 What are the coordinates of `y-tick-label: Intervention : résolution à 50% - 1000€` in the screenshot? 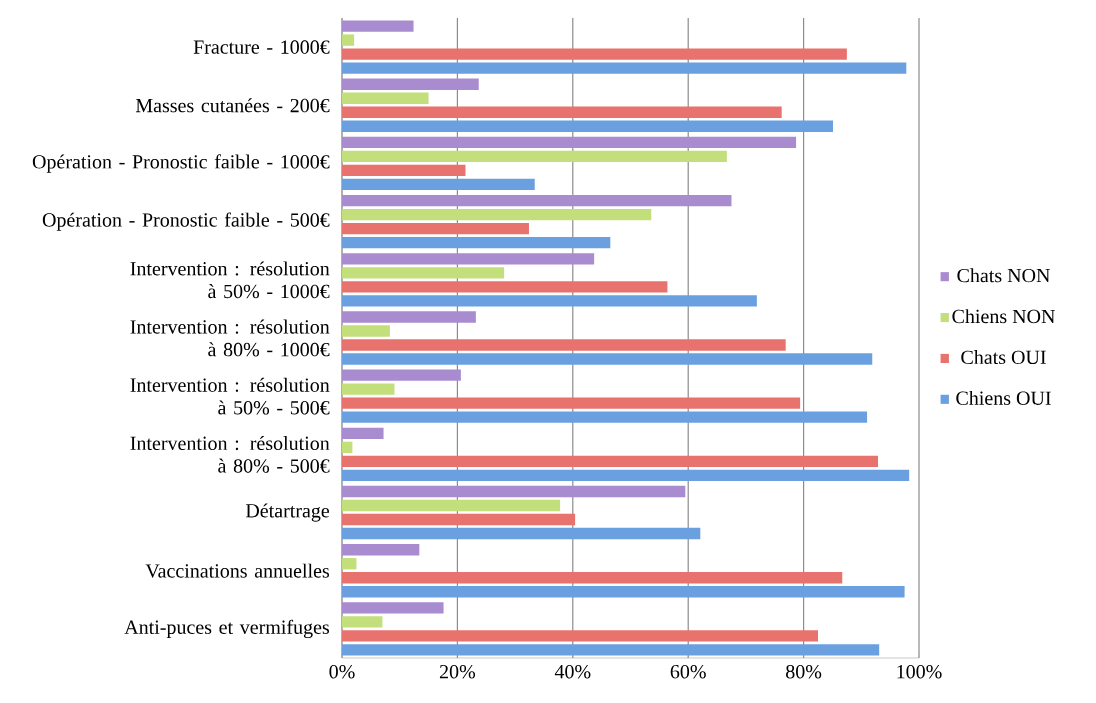 It's located at (230, 280).